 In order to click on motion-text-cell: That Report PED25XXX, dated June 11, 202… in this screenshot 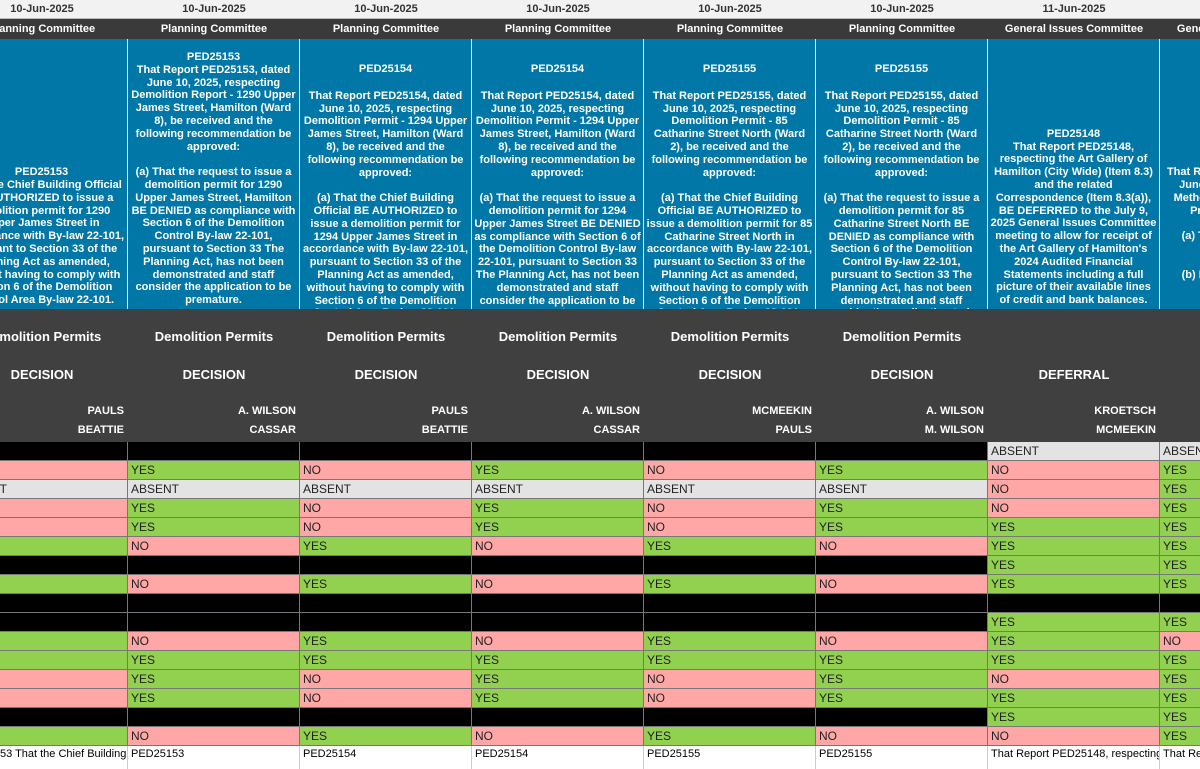, I will do `click(1180, 174)`.